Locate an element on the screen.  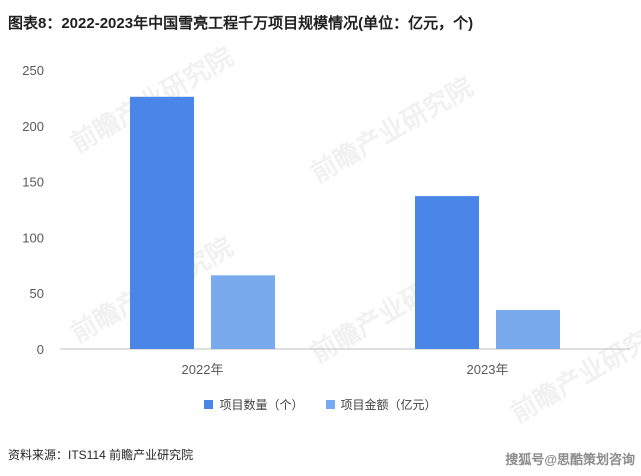
corner-watermark-text: 搜狐号@思酷策划咨询 is located at coordinates (570, 459).